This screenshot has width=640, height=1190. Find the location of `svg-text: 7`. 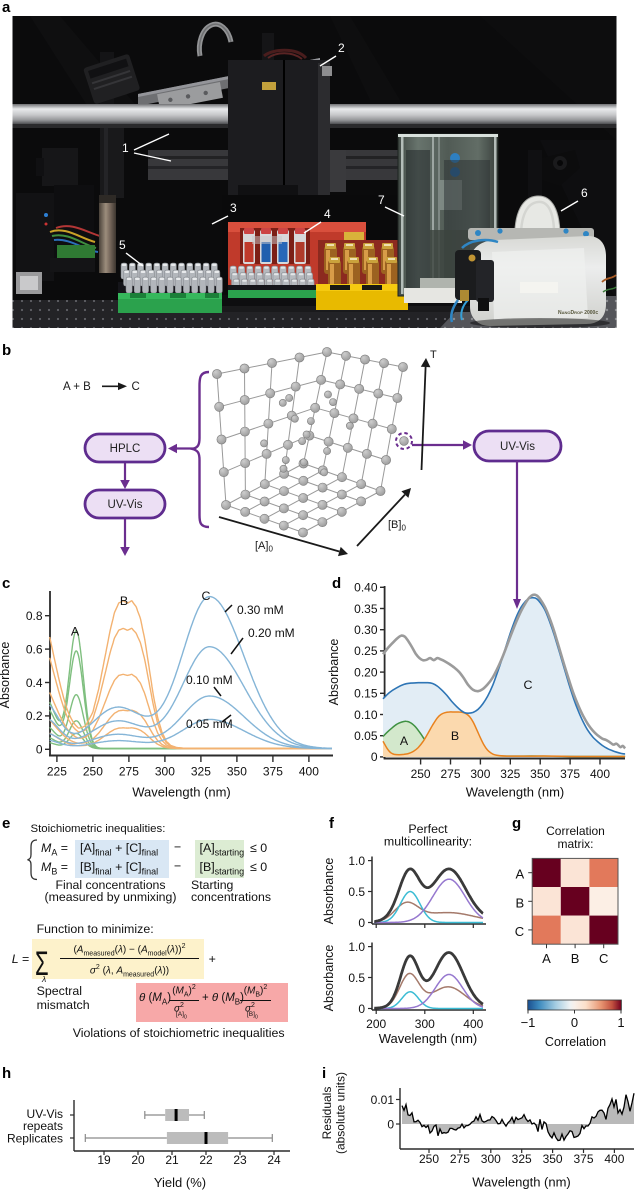

svg-text: 7 is located at coordinates (381, 200).